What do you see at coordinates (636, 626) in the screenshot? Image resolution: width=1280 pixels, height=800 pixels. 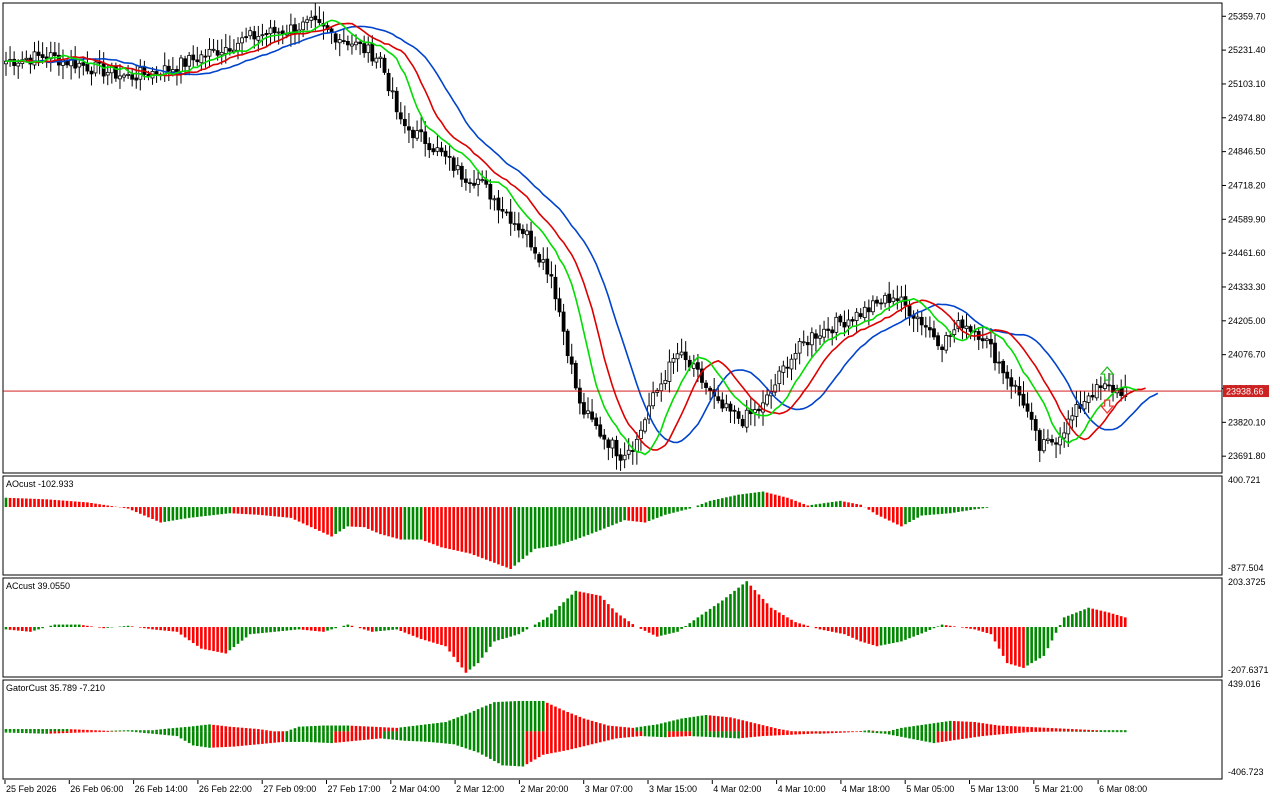 I see `ac-pane: ACcust 39.0550 203.3725 -207.6371` at bounding box center [636, 626].